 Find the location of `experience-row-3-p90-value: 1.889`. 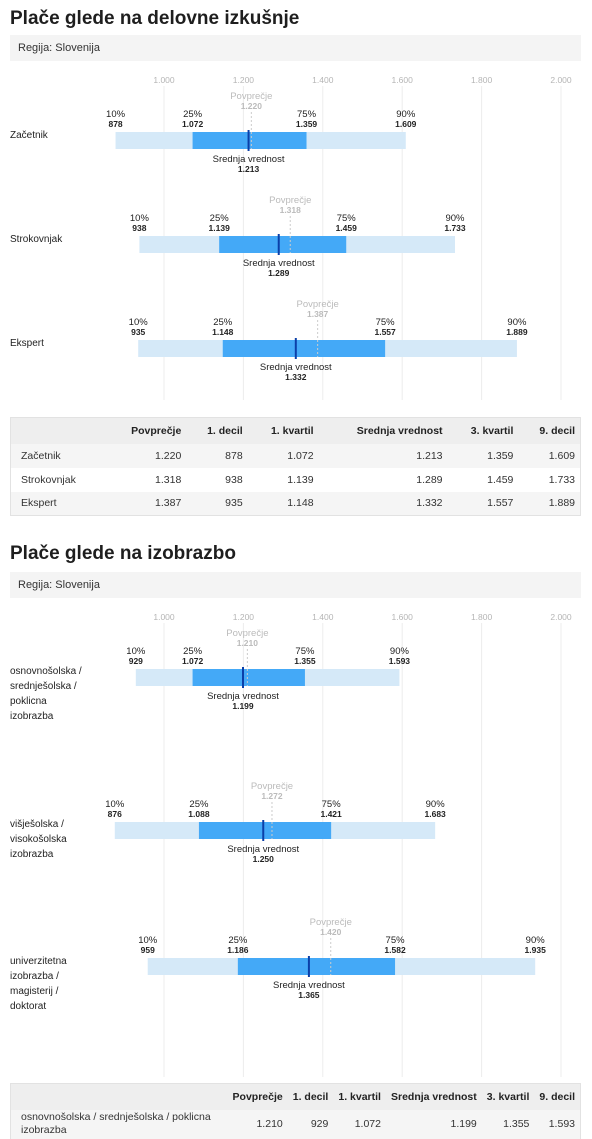

experience-row-3-p90-value: 1.889 is located at coordinates (517, 332).